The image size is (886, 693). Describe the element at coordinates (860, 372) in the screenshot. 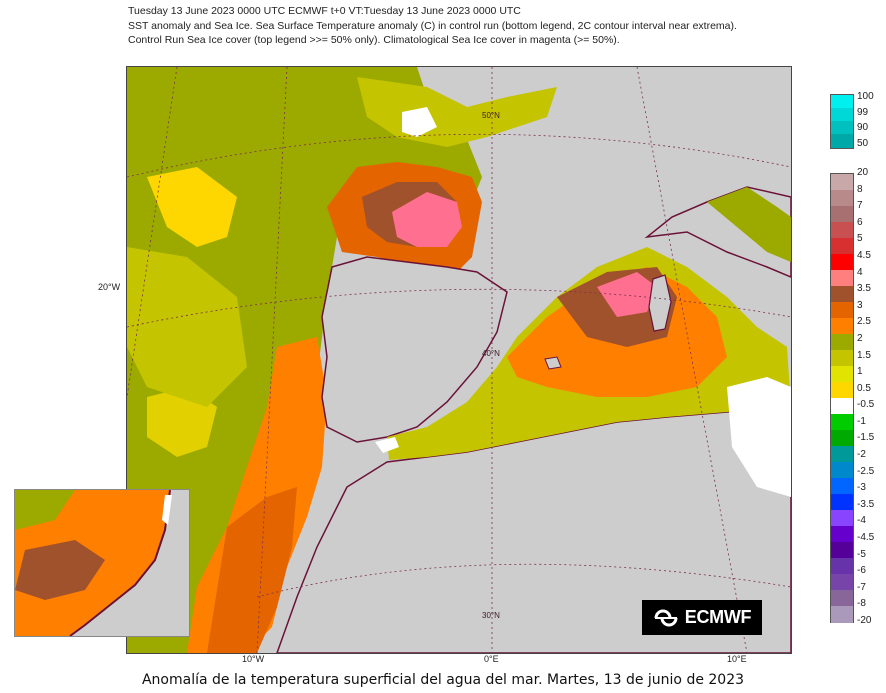

I see `sst-legend-label: 1` at that location.